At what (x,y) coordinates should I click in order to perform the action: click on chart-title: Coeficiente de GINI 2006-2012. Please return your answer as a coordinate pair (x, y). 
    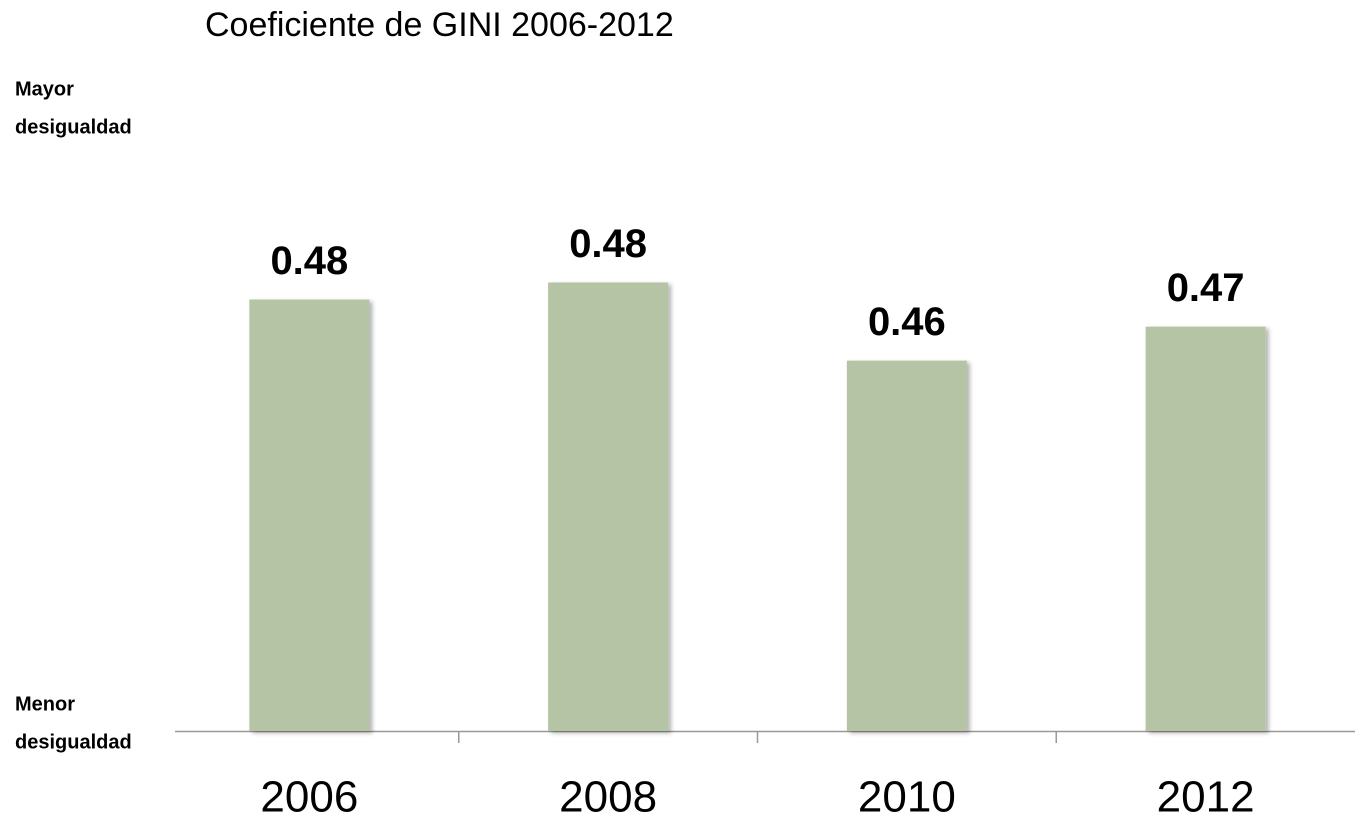
    Looking at the image, I should click on (439, 25).